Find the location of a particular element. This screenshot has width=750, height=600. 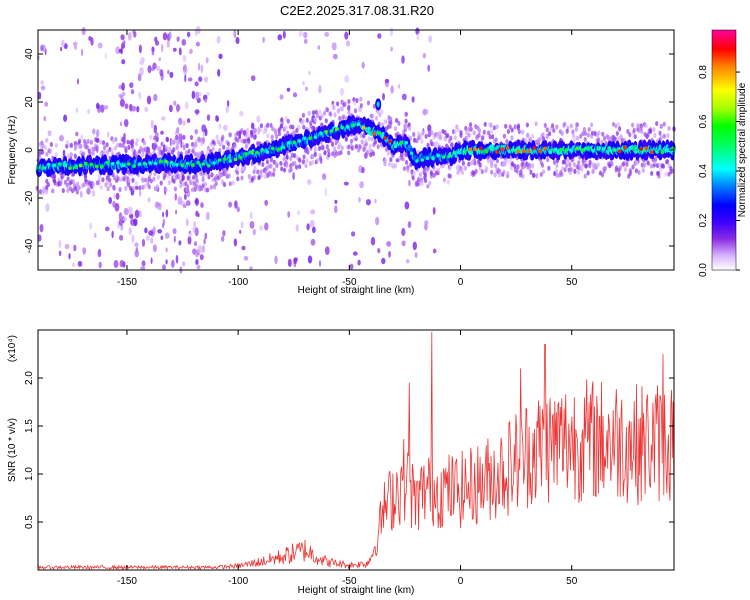

colorbar-label: Normalized spectral amplitude is located at coordinates (742, 149).